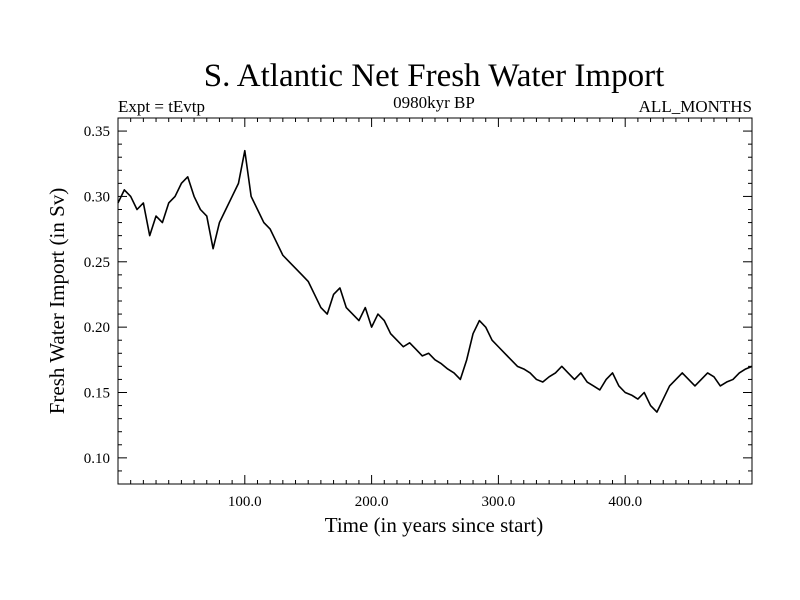  Describe the element at coordinates (625, 502) in the screenshot. I see `x-tick-label: 400.0` at that location.